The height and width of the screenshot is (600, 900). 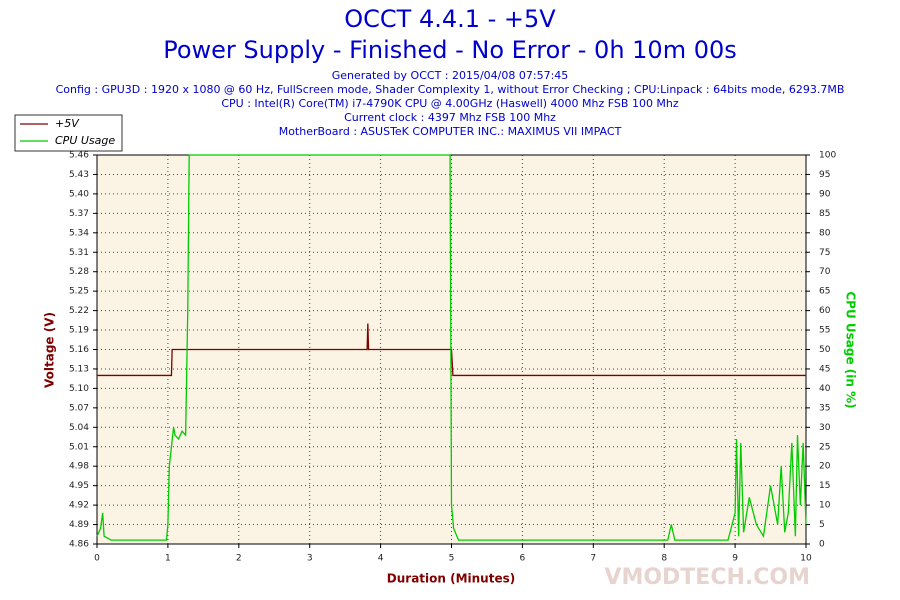 What do you see at coordinates (79, 194) in the screenshot?
I see `y-tick-label: 5.40` at bounding box center [79, 194].